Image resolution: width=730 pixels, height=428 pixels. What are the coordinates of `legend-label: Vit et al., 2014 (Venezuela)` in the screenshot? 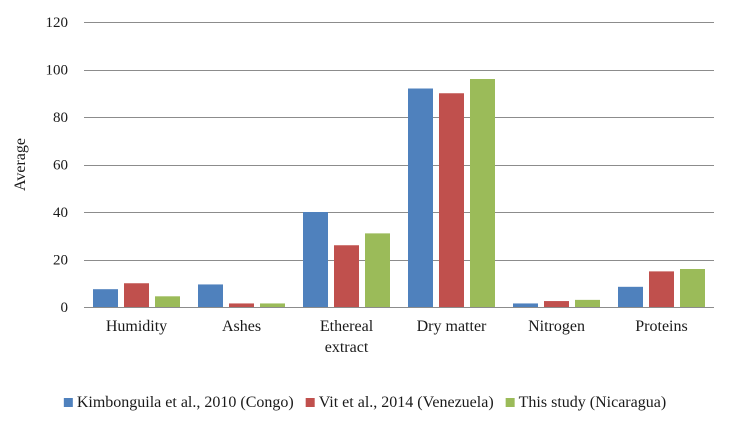 It's located at (406, 402).